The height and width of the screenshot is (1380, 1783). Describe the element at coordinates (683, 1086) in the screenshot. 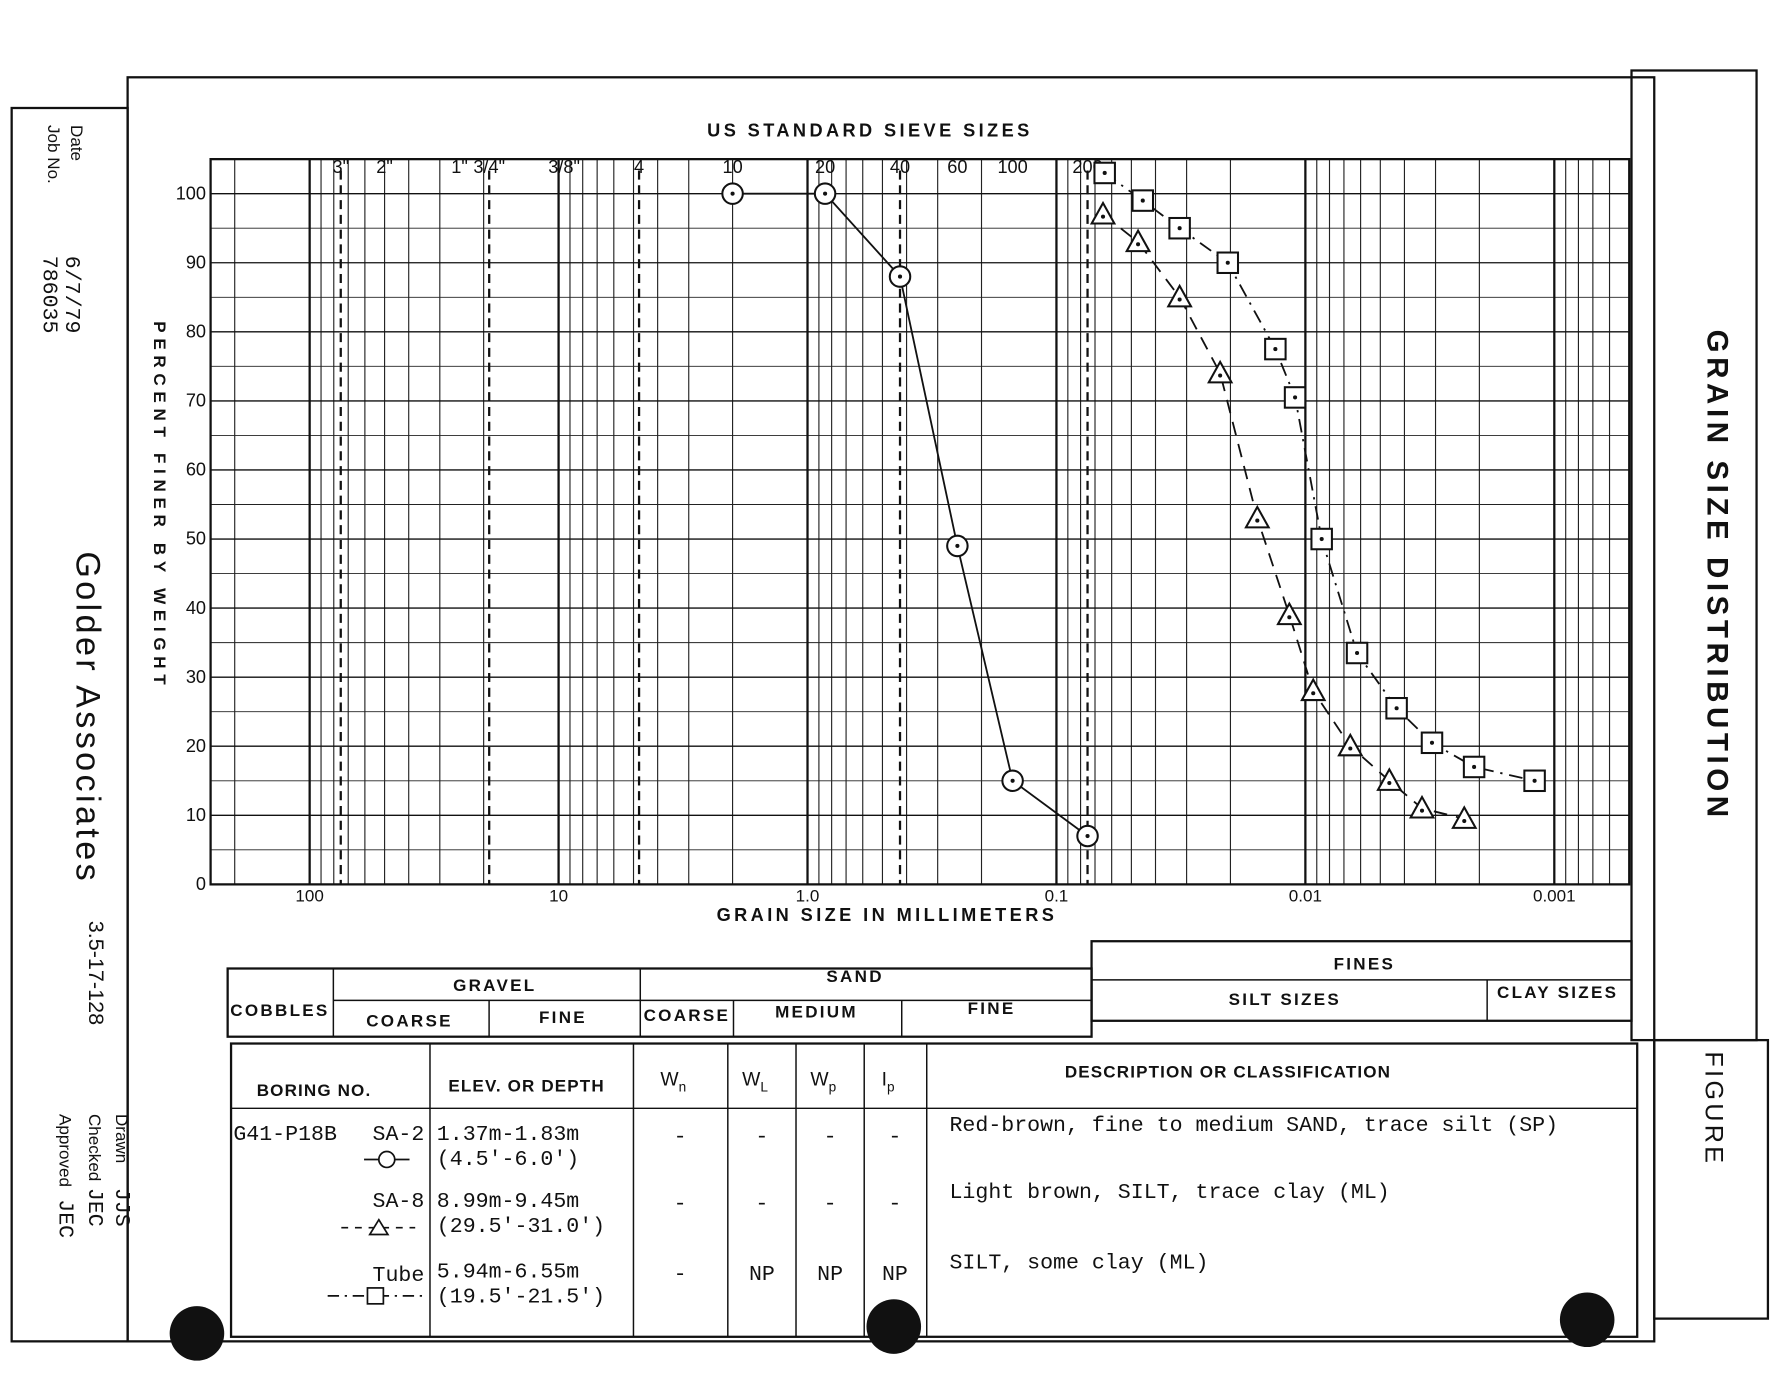

I see `limit-subscript: n` at that location.